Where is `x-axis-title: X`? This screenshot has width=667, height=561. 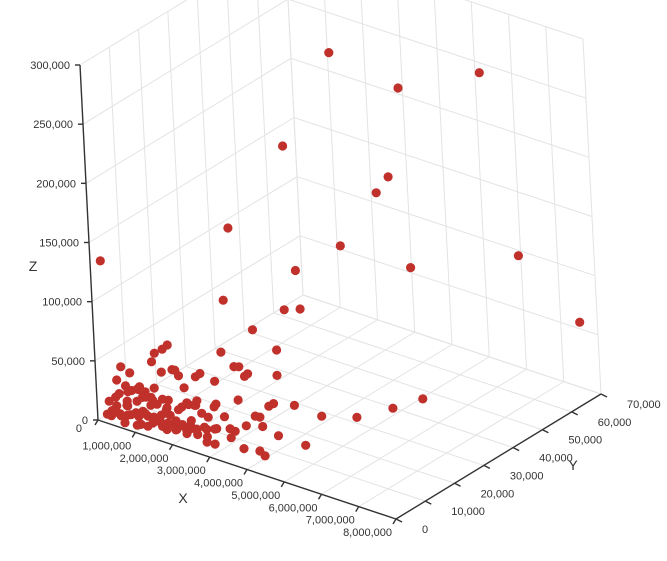
x-axis-title: X is located at coordinates (183, 498).